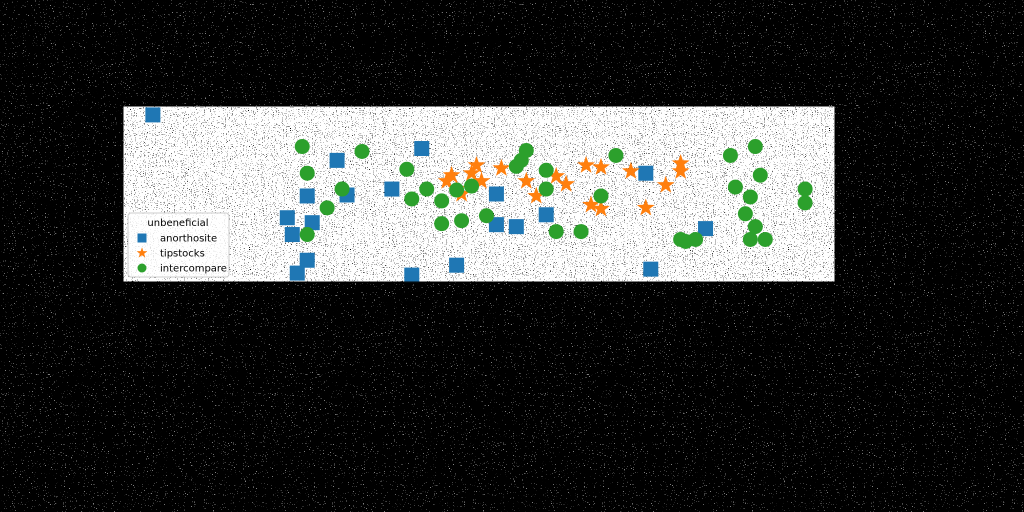 Image resolution: width=1024 pixels, height=512 pixels. I want to click on y-tick-label: 0, so click(112, 212).